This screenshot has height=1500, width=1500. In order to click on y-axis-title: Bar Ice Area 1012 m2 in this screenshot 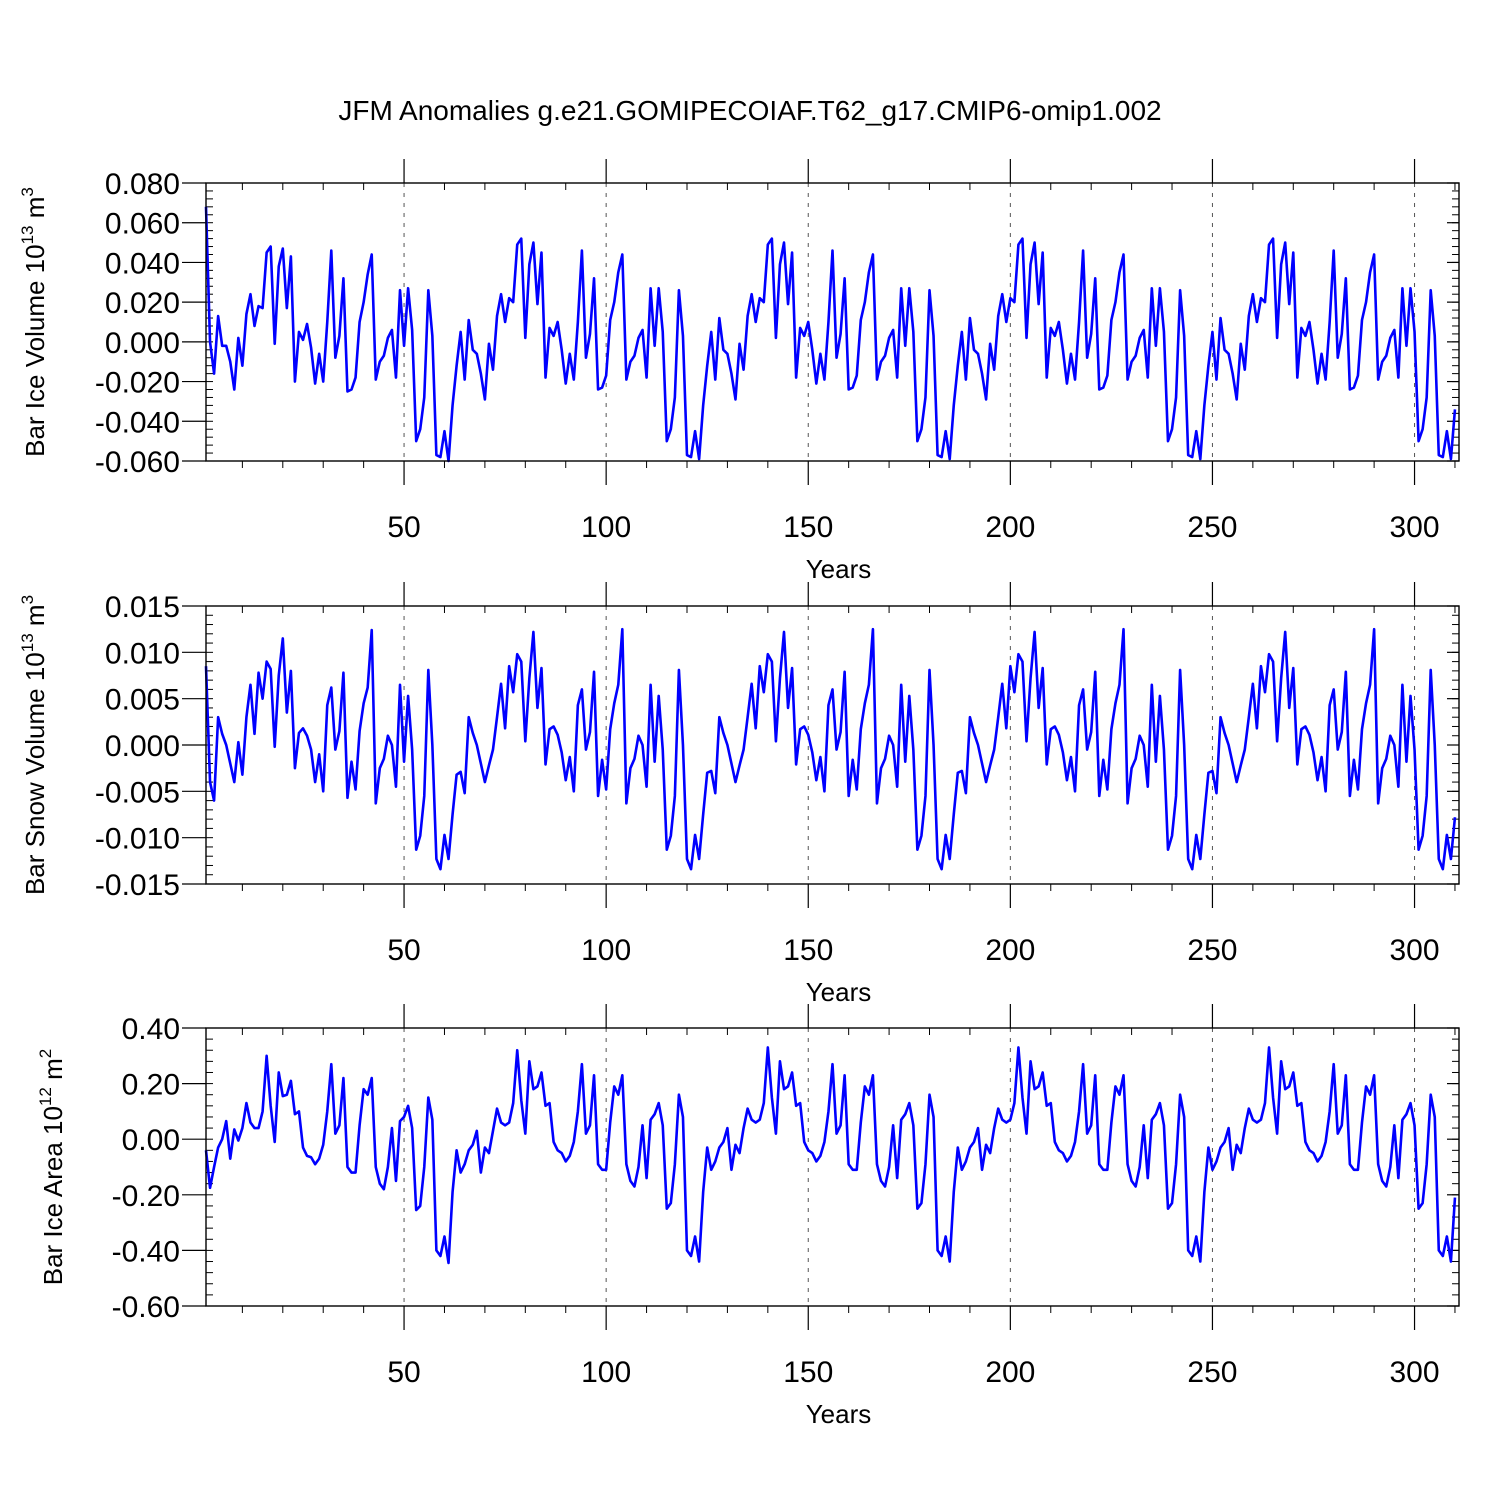, I will do `click(52, 1167)`.